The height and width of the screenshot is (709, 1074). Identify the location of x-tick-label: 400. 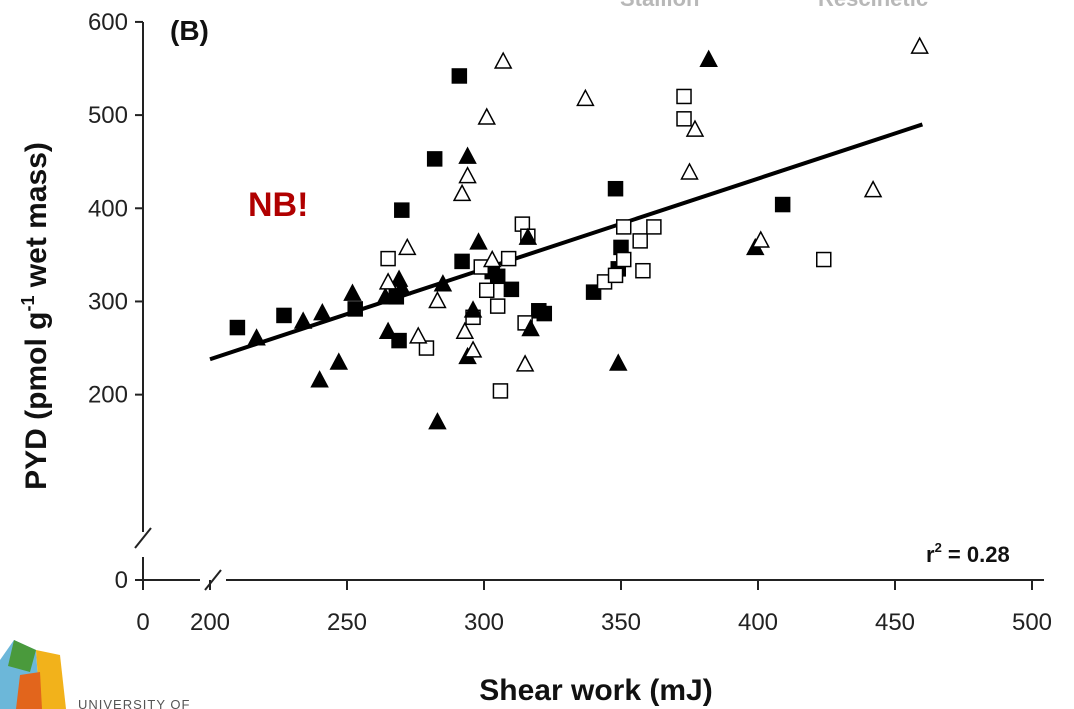
(758, 622).